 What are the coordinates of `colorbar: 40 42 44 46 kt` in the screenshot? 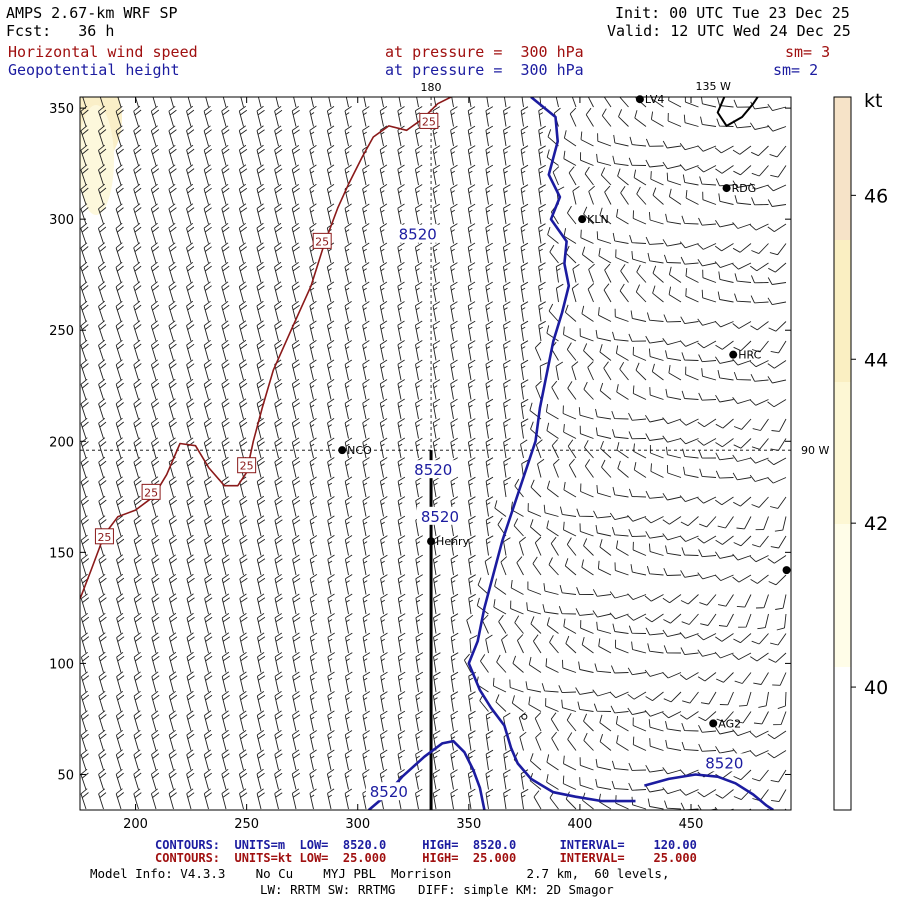 It's located at (860, 450).